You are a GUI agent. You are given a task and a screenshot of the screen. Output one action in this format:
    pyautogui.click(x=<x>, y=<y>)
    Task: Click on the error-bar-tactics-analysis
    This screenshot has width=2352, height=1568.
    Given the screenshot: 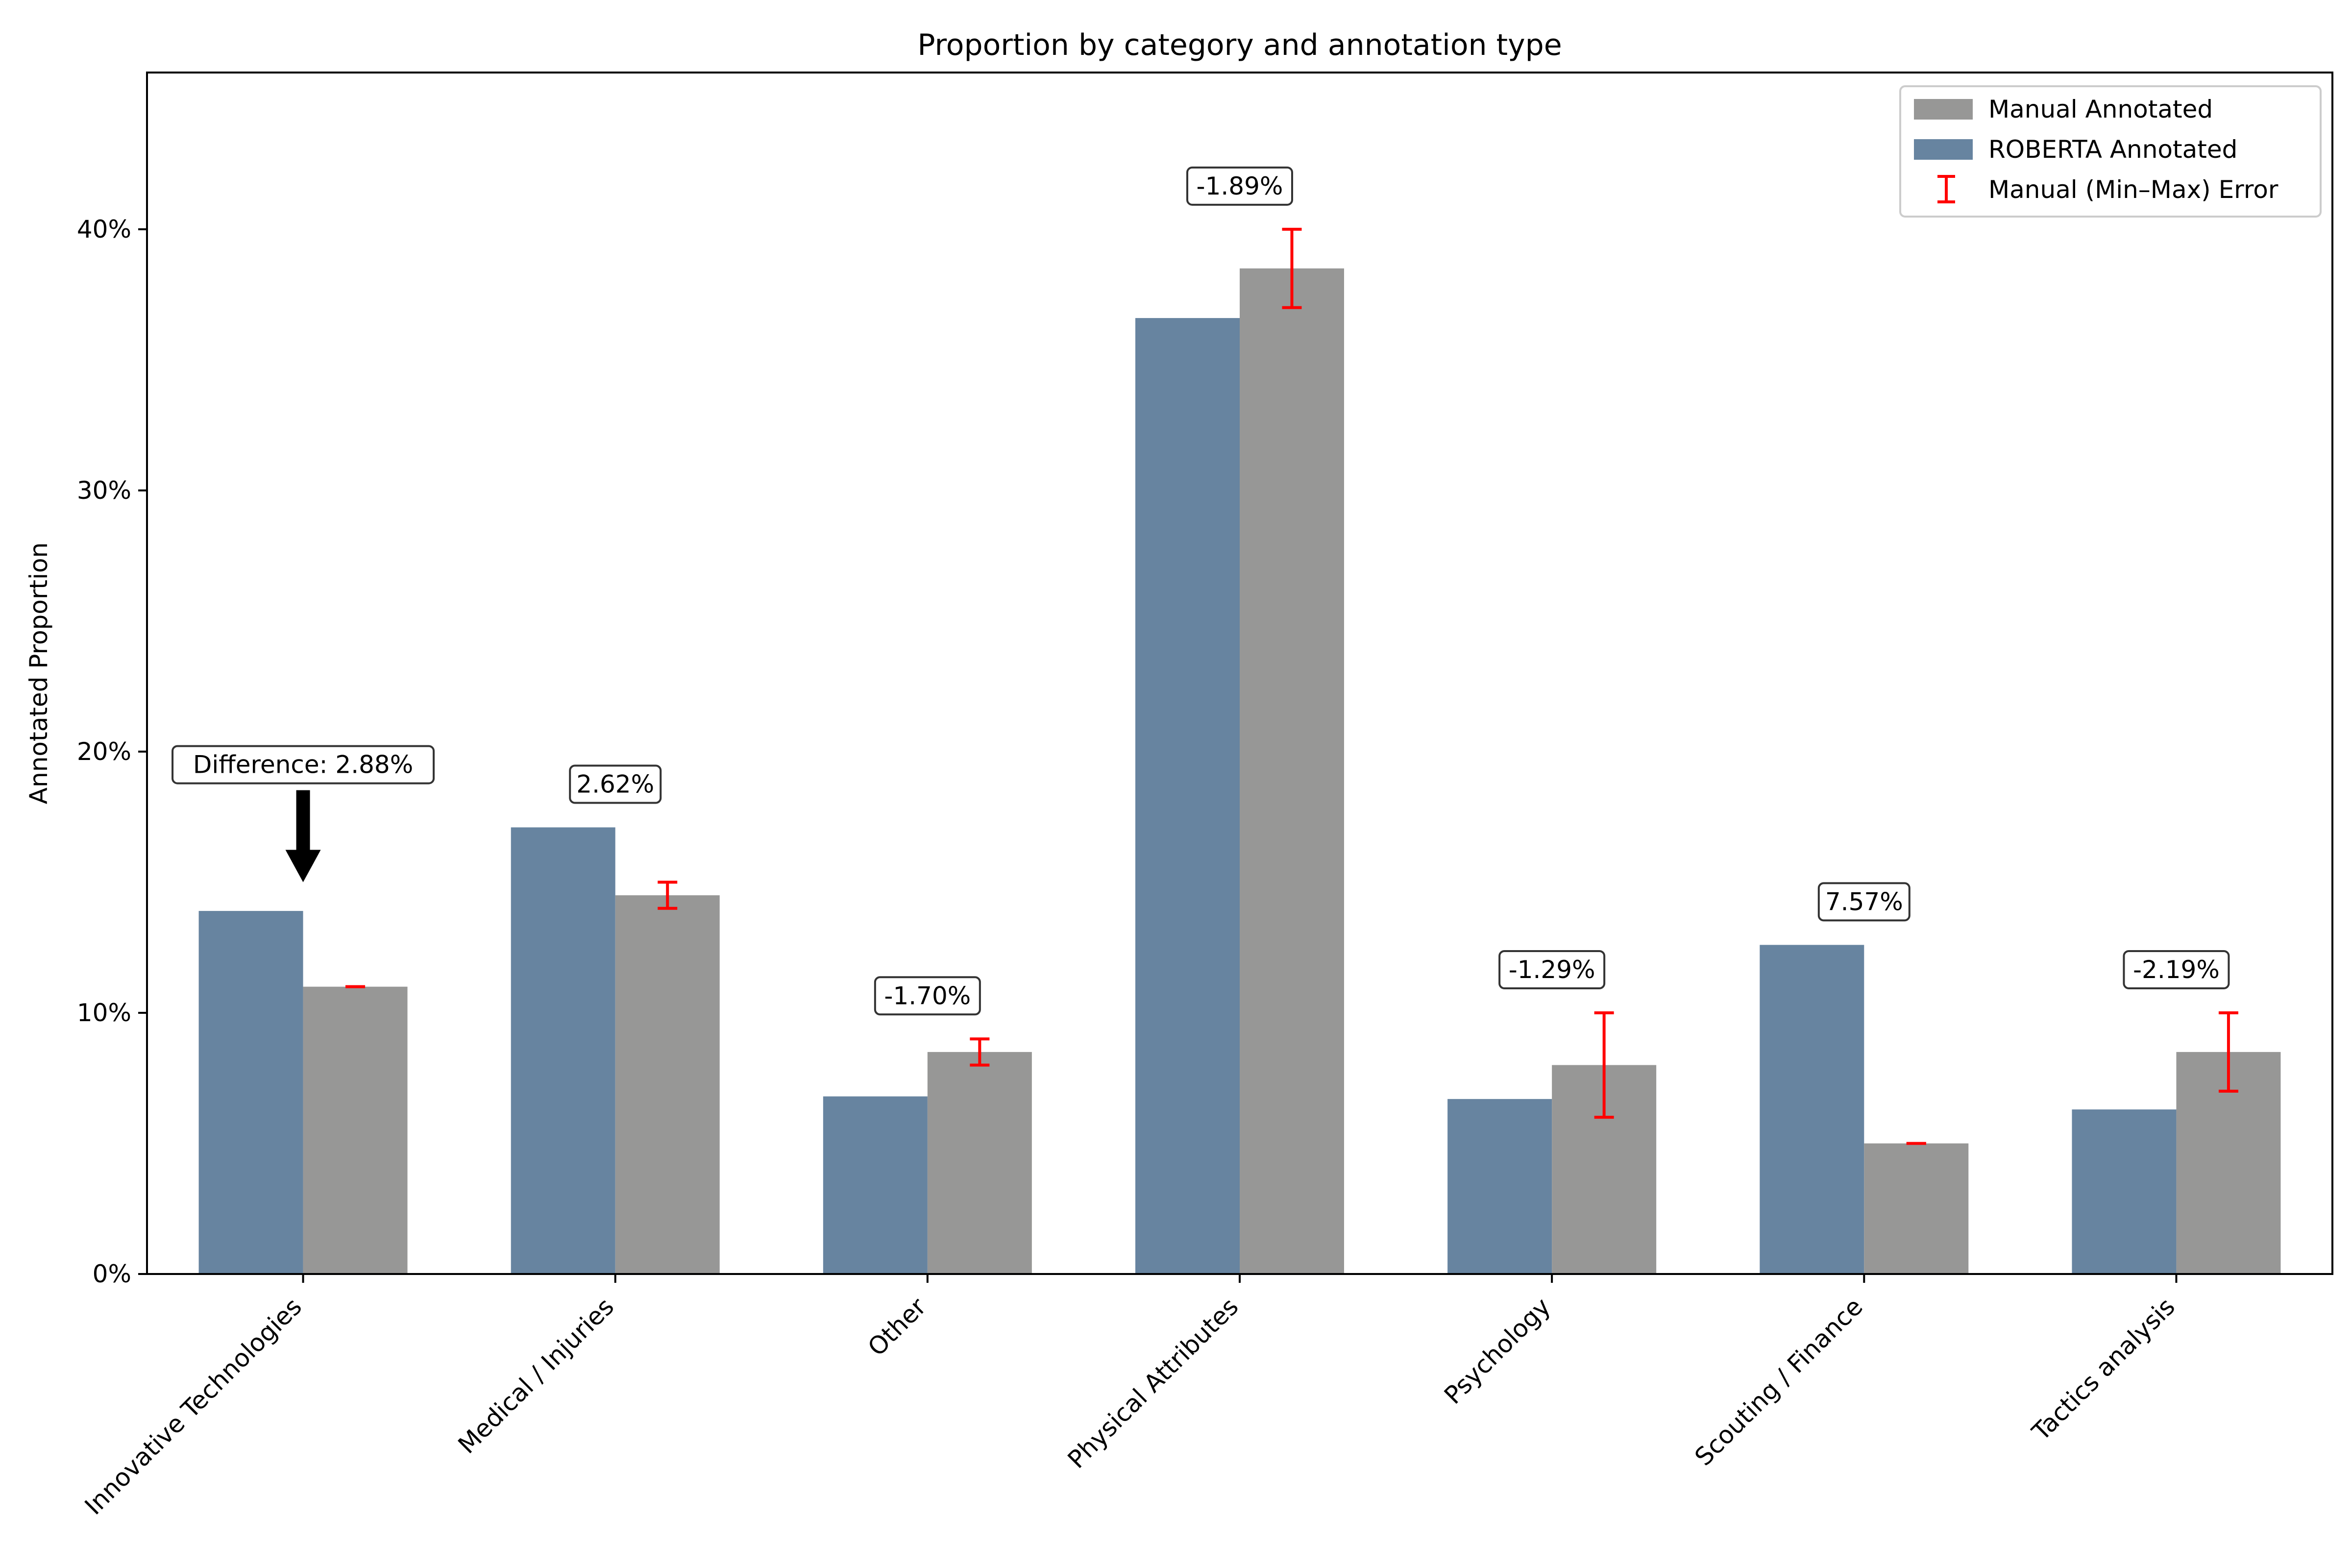 What is the action you would take?
    pyautogui.click(x=2228, y=1052)
    